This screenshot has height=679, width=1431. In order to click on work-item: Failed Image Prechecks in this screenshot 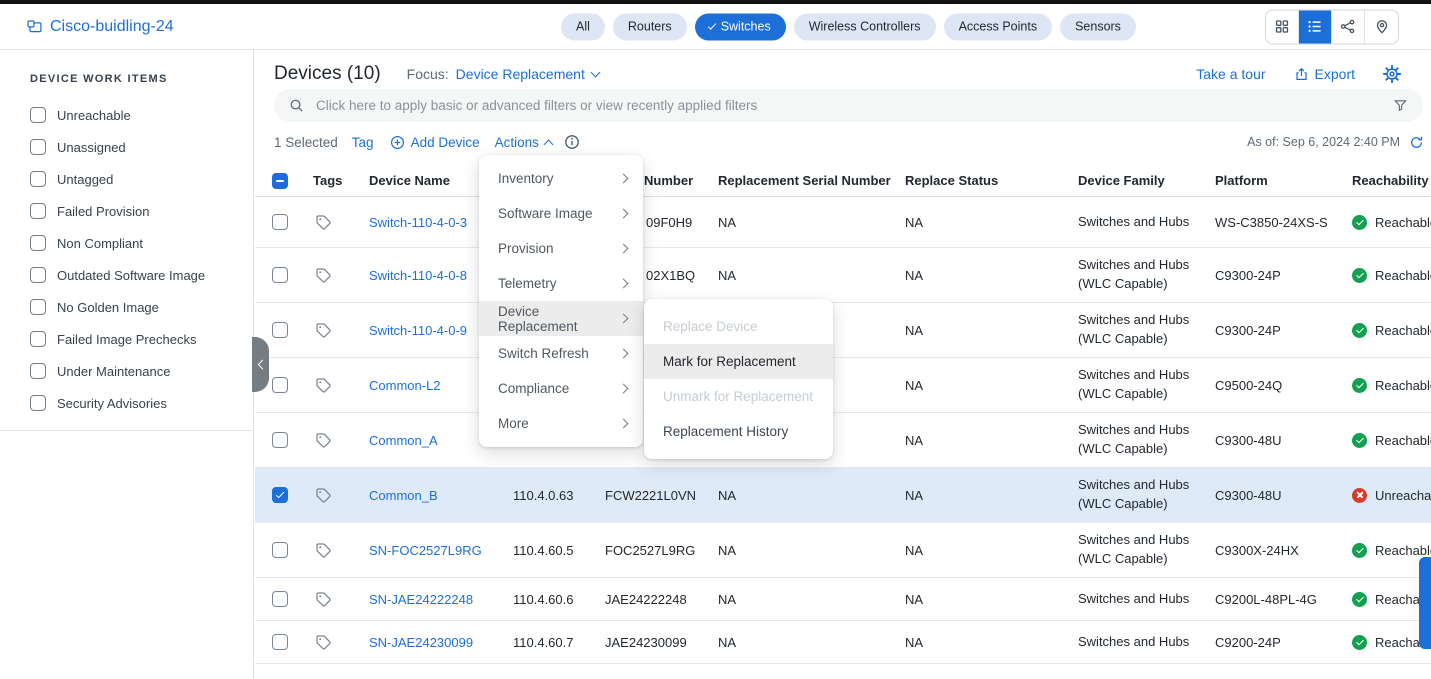, I will do `click(126, 339)`.